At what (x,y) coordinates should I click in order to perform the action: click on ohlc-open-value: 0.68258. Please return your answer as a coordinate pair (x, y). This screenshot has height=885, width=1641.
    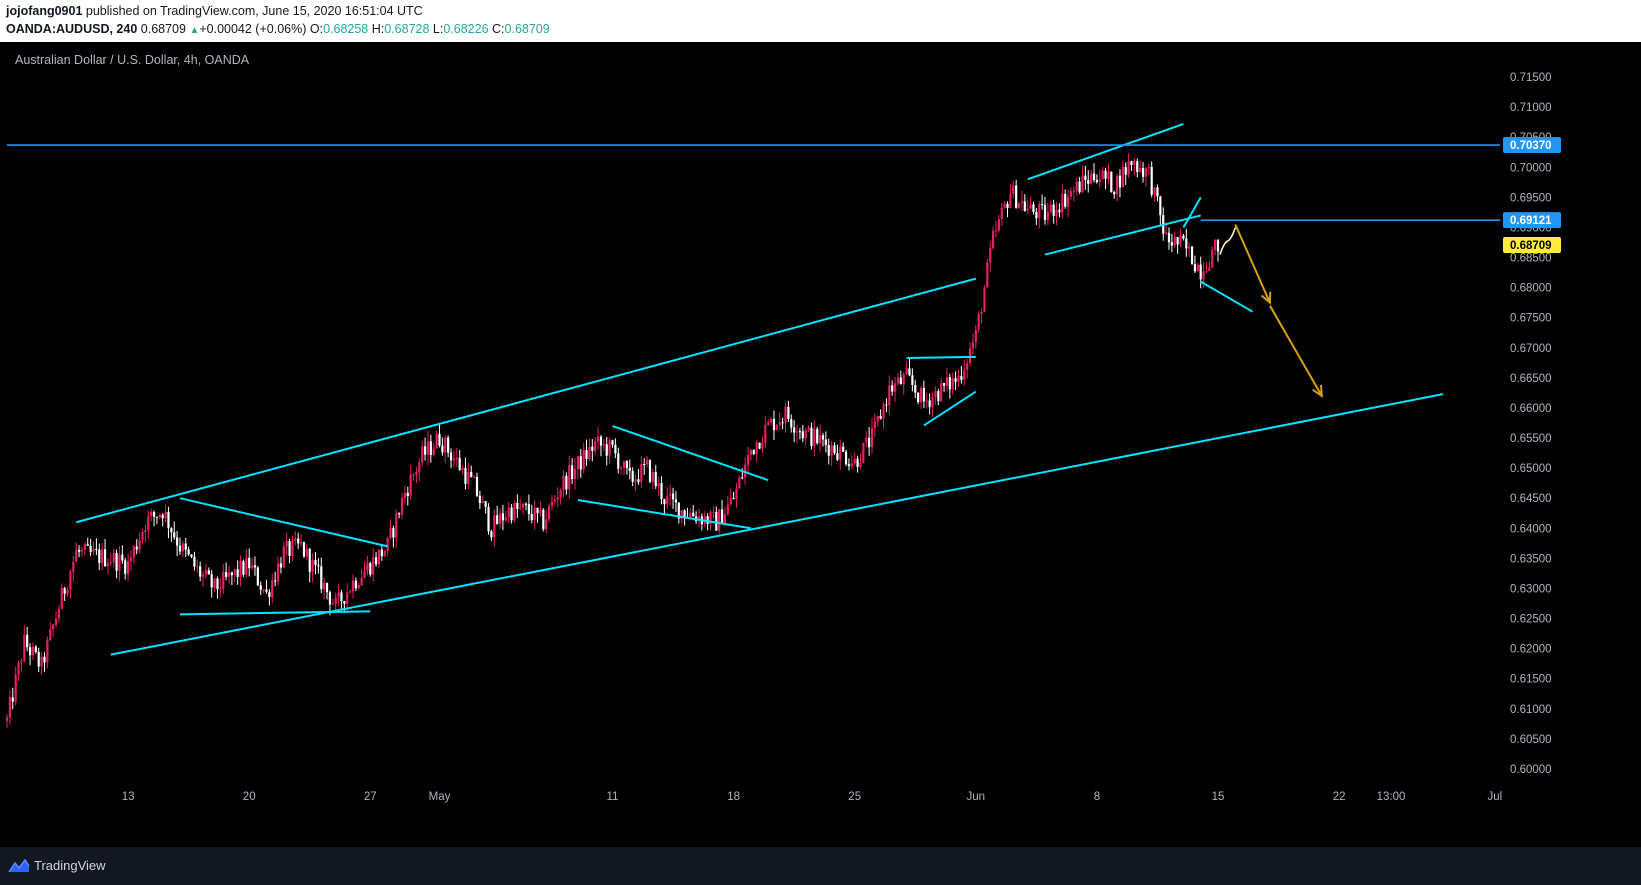
    Looking at the image, I should click on (346, 29).